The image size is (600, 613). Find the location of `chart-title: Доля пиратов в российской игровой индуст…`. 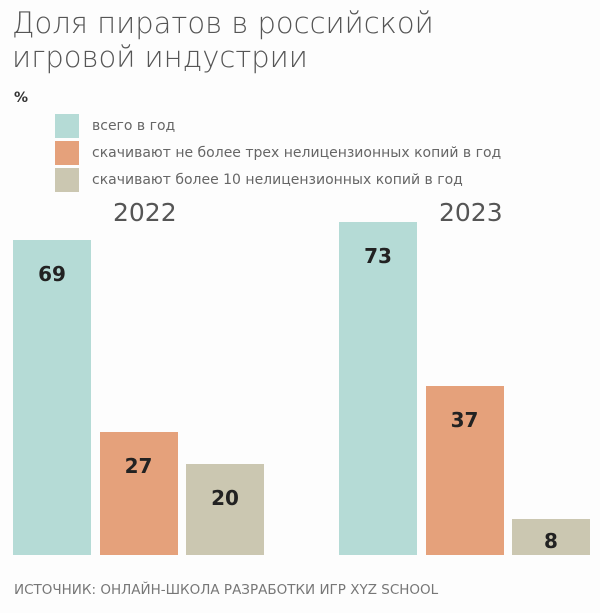

chart-title: Доля пиратов в российской игровой индуст… is located at coordinates (223, 40).